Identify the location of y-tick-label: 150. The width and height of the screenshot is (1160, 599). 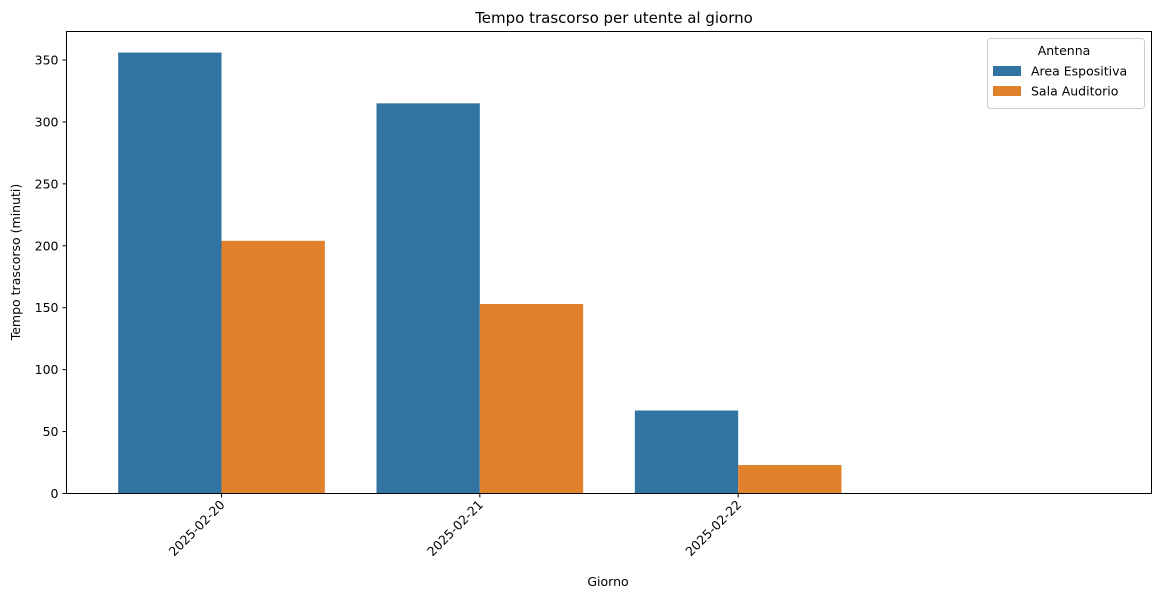
(47, 307).